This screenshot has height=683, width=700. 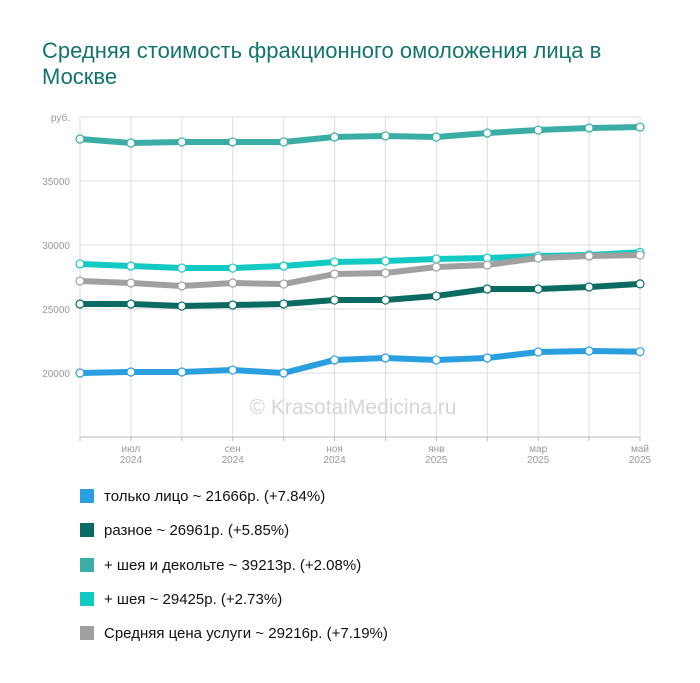 What do you see at coordinates (233, 565) in the screenshot?
I see `legend-label: + шея и декольте ~ 39213р. (+2.08%)` at bounding box center [233, 565].